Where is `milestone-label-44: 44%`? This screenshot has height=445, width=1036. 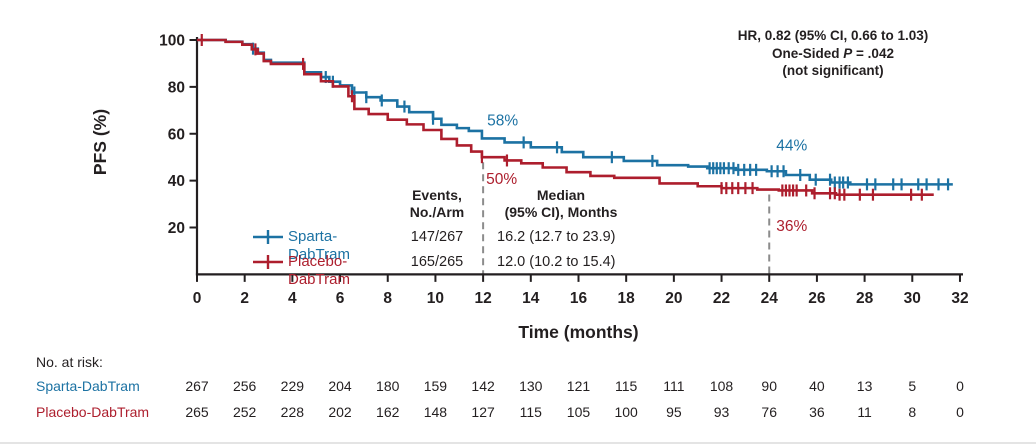 milestone-label-44: 44% is located at coordinates (791, 145).